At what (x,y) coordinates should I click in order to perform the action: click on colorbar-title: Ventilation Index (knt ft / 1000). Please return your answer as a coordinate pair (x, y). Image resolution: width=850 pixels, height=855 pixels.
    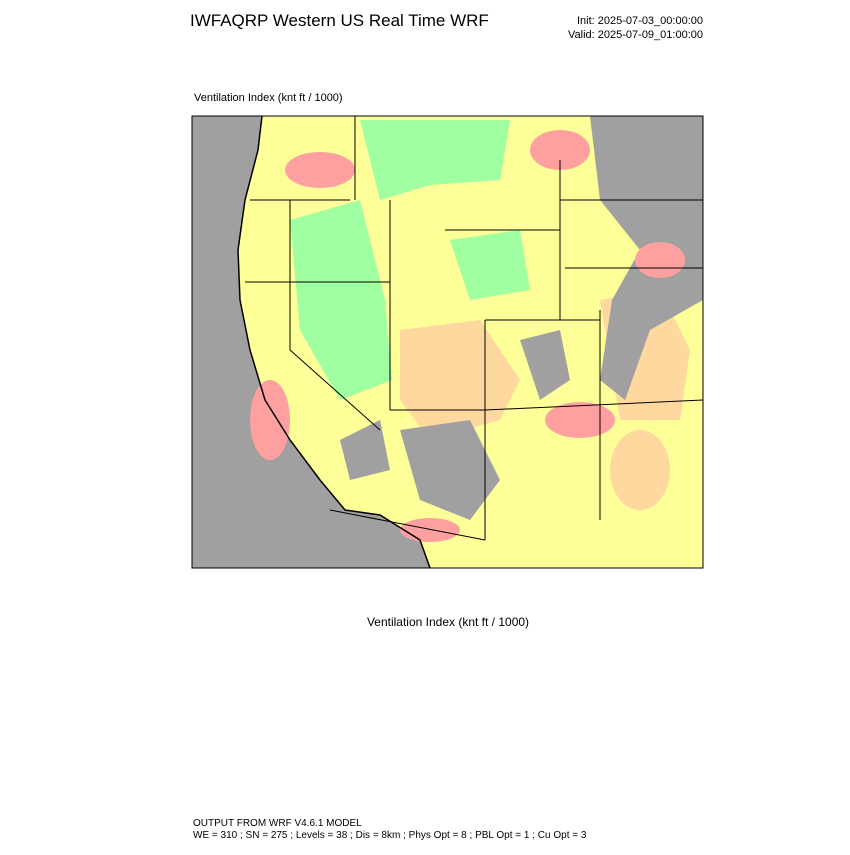
    Looking at the image, I should click on (448, 622).